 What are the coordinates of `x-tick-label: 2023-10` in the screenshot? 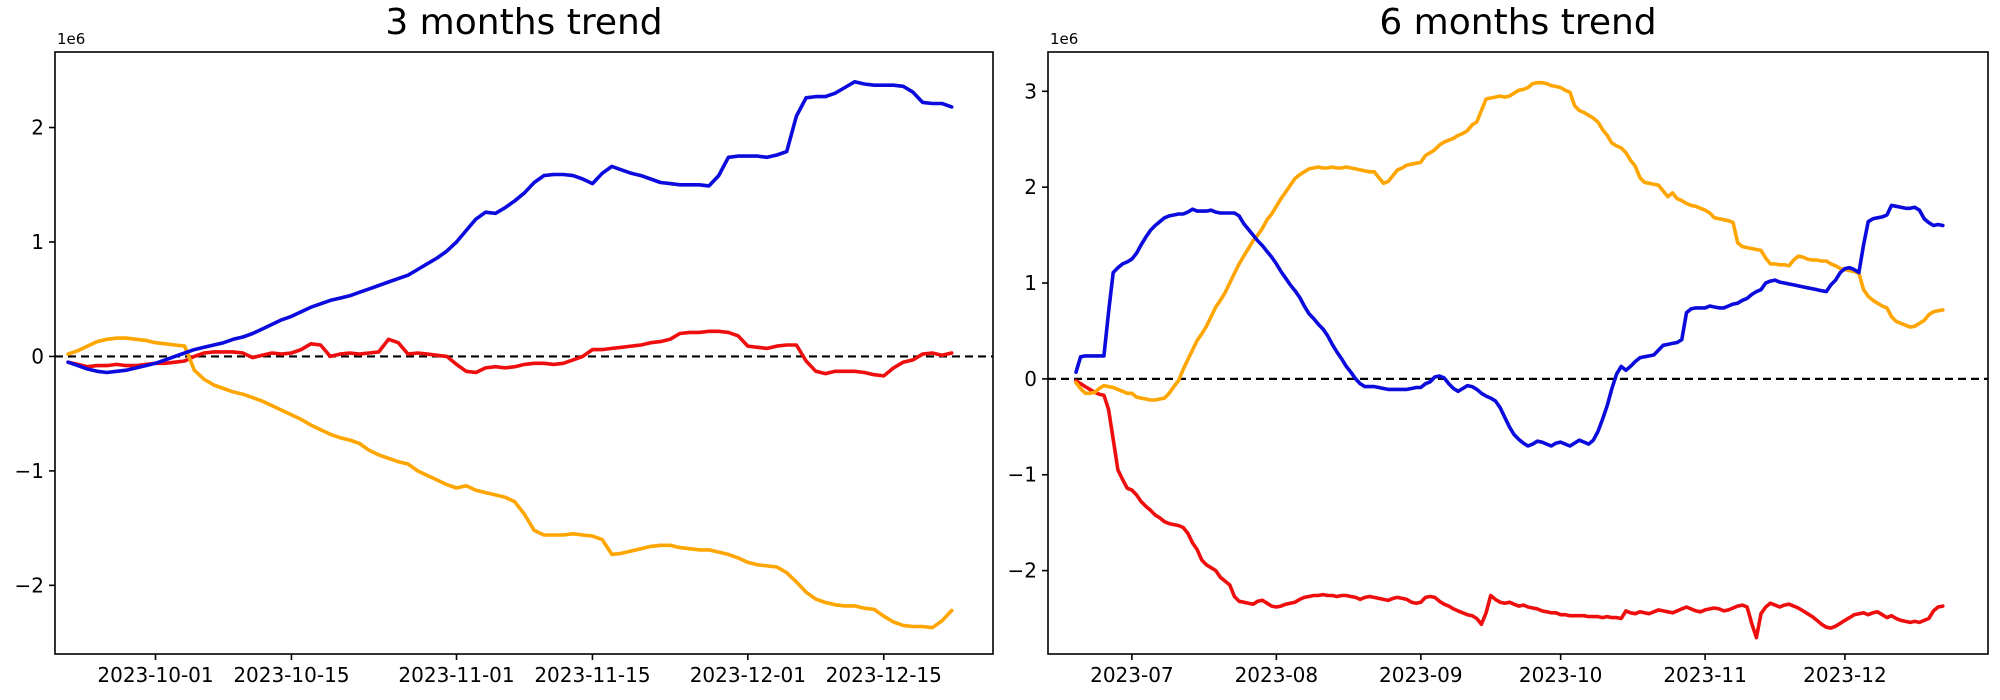 It's located at (1561, 675).